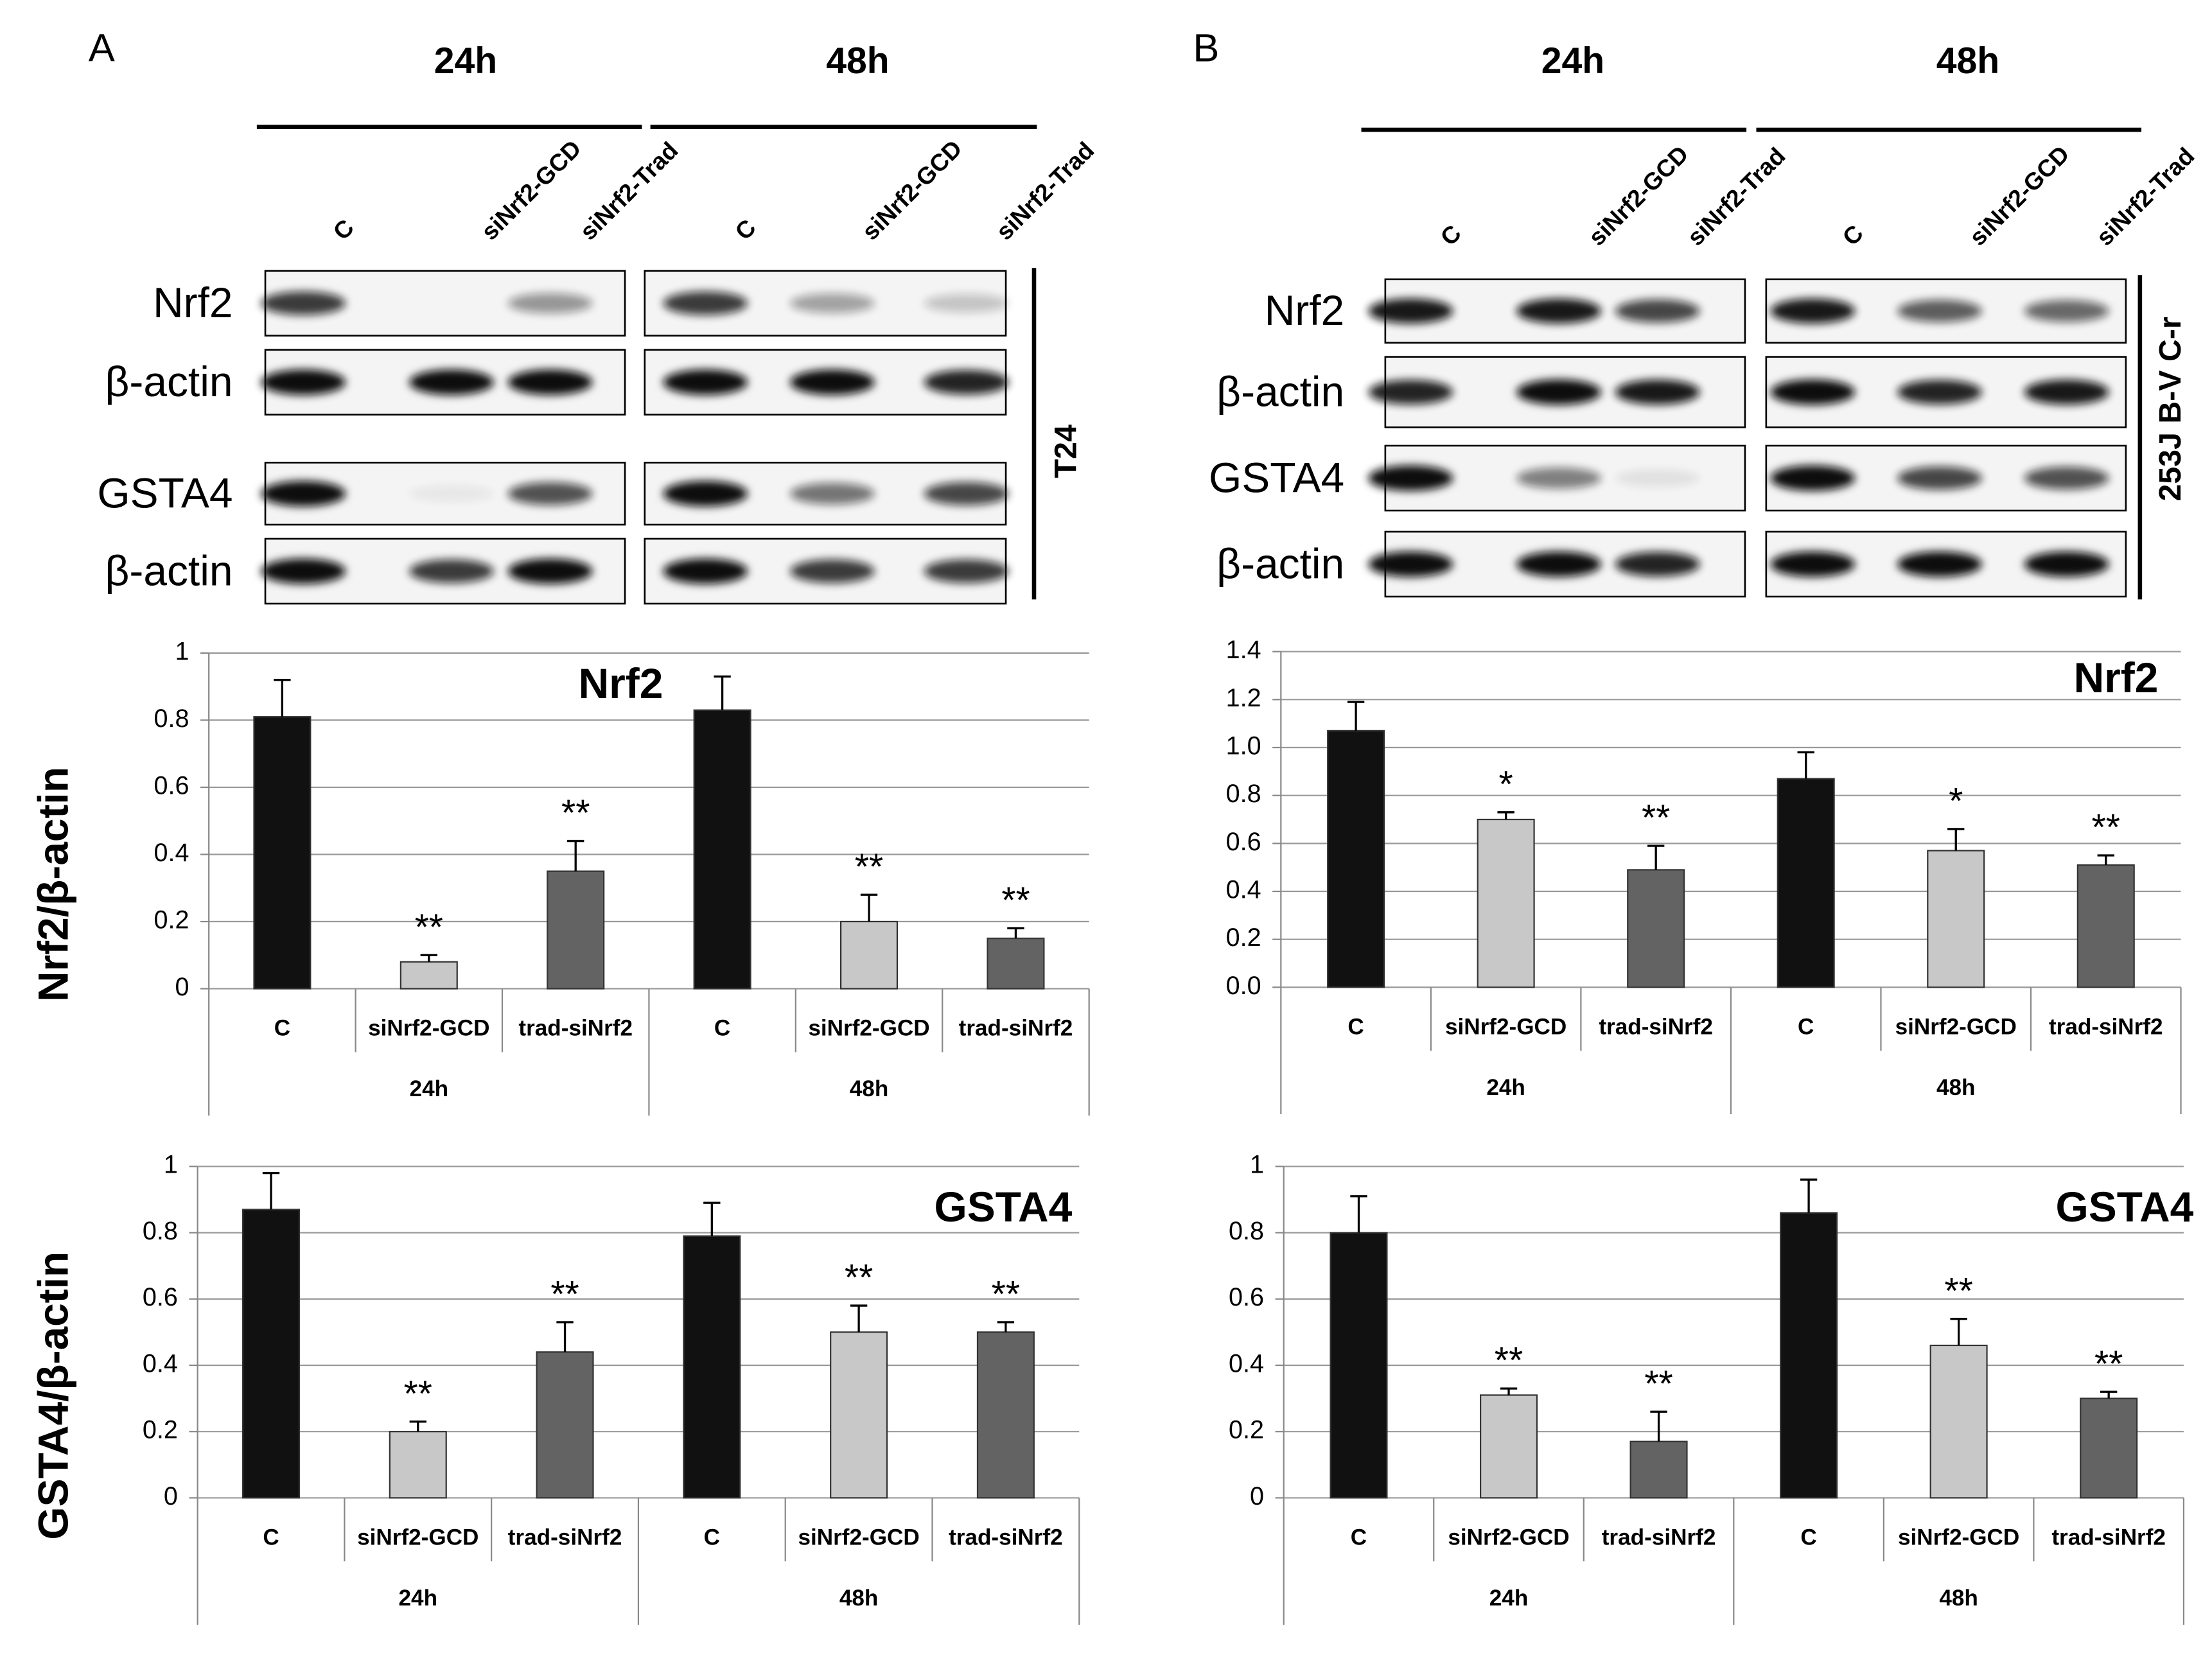 This screenshot has height=1653, width=2212. What do you see at coordinates (1244, 650) in the screenshot?
I see `y-tick-label: 1.4` at bounding box center [1244, 650].